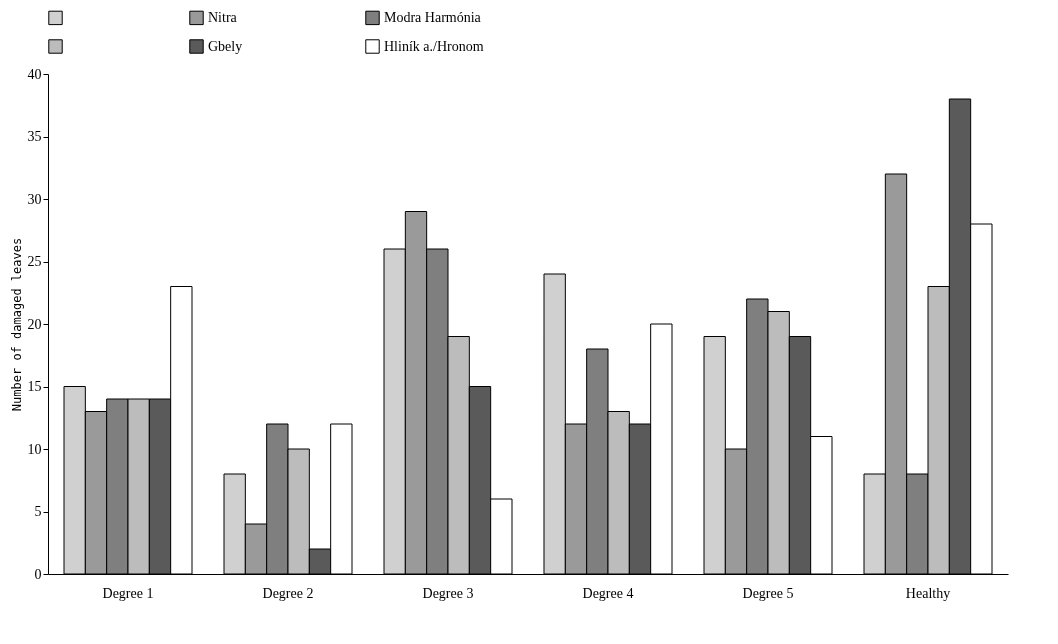 This screenshot has height=644, width=1058. Describe the element at coordinates (223, 17) in the screenshot. I see `legend-label: Nitra` at that location.